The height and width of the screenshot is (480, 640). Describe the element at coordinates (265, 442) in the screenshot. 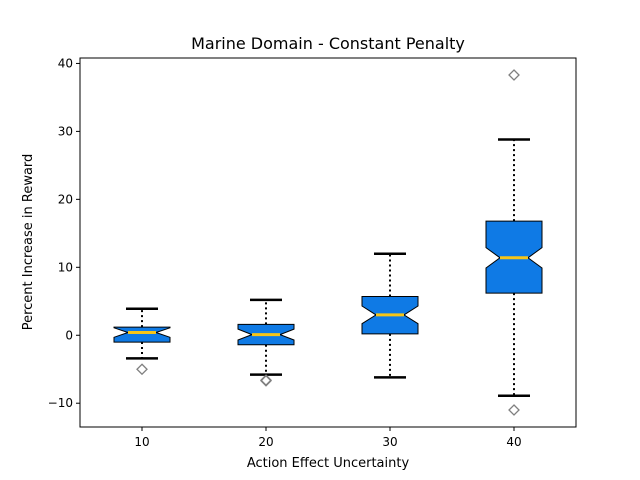

I see `x-tick-label: 20` at that location.